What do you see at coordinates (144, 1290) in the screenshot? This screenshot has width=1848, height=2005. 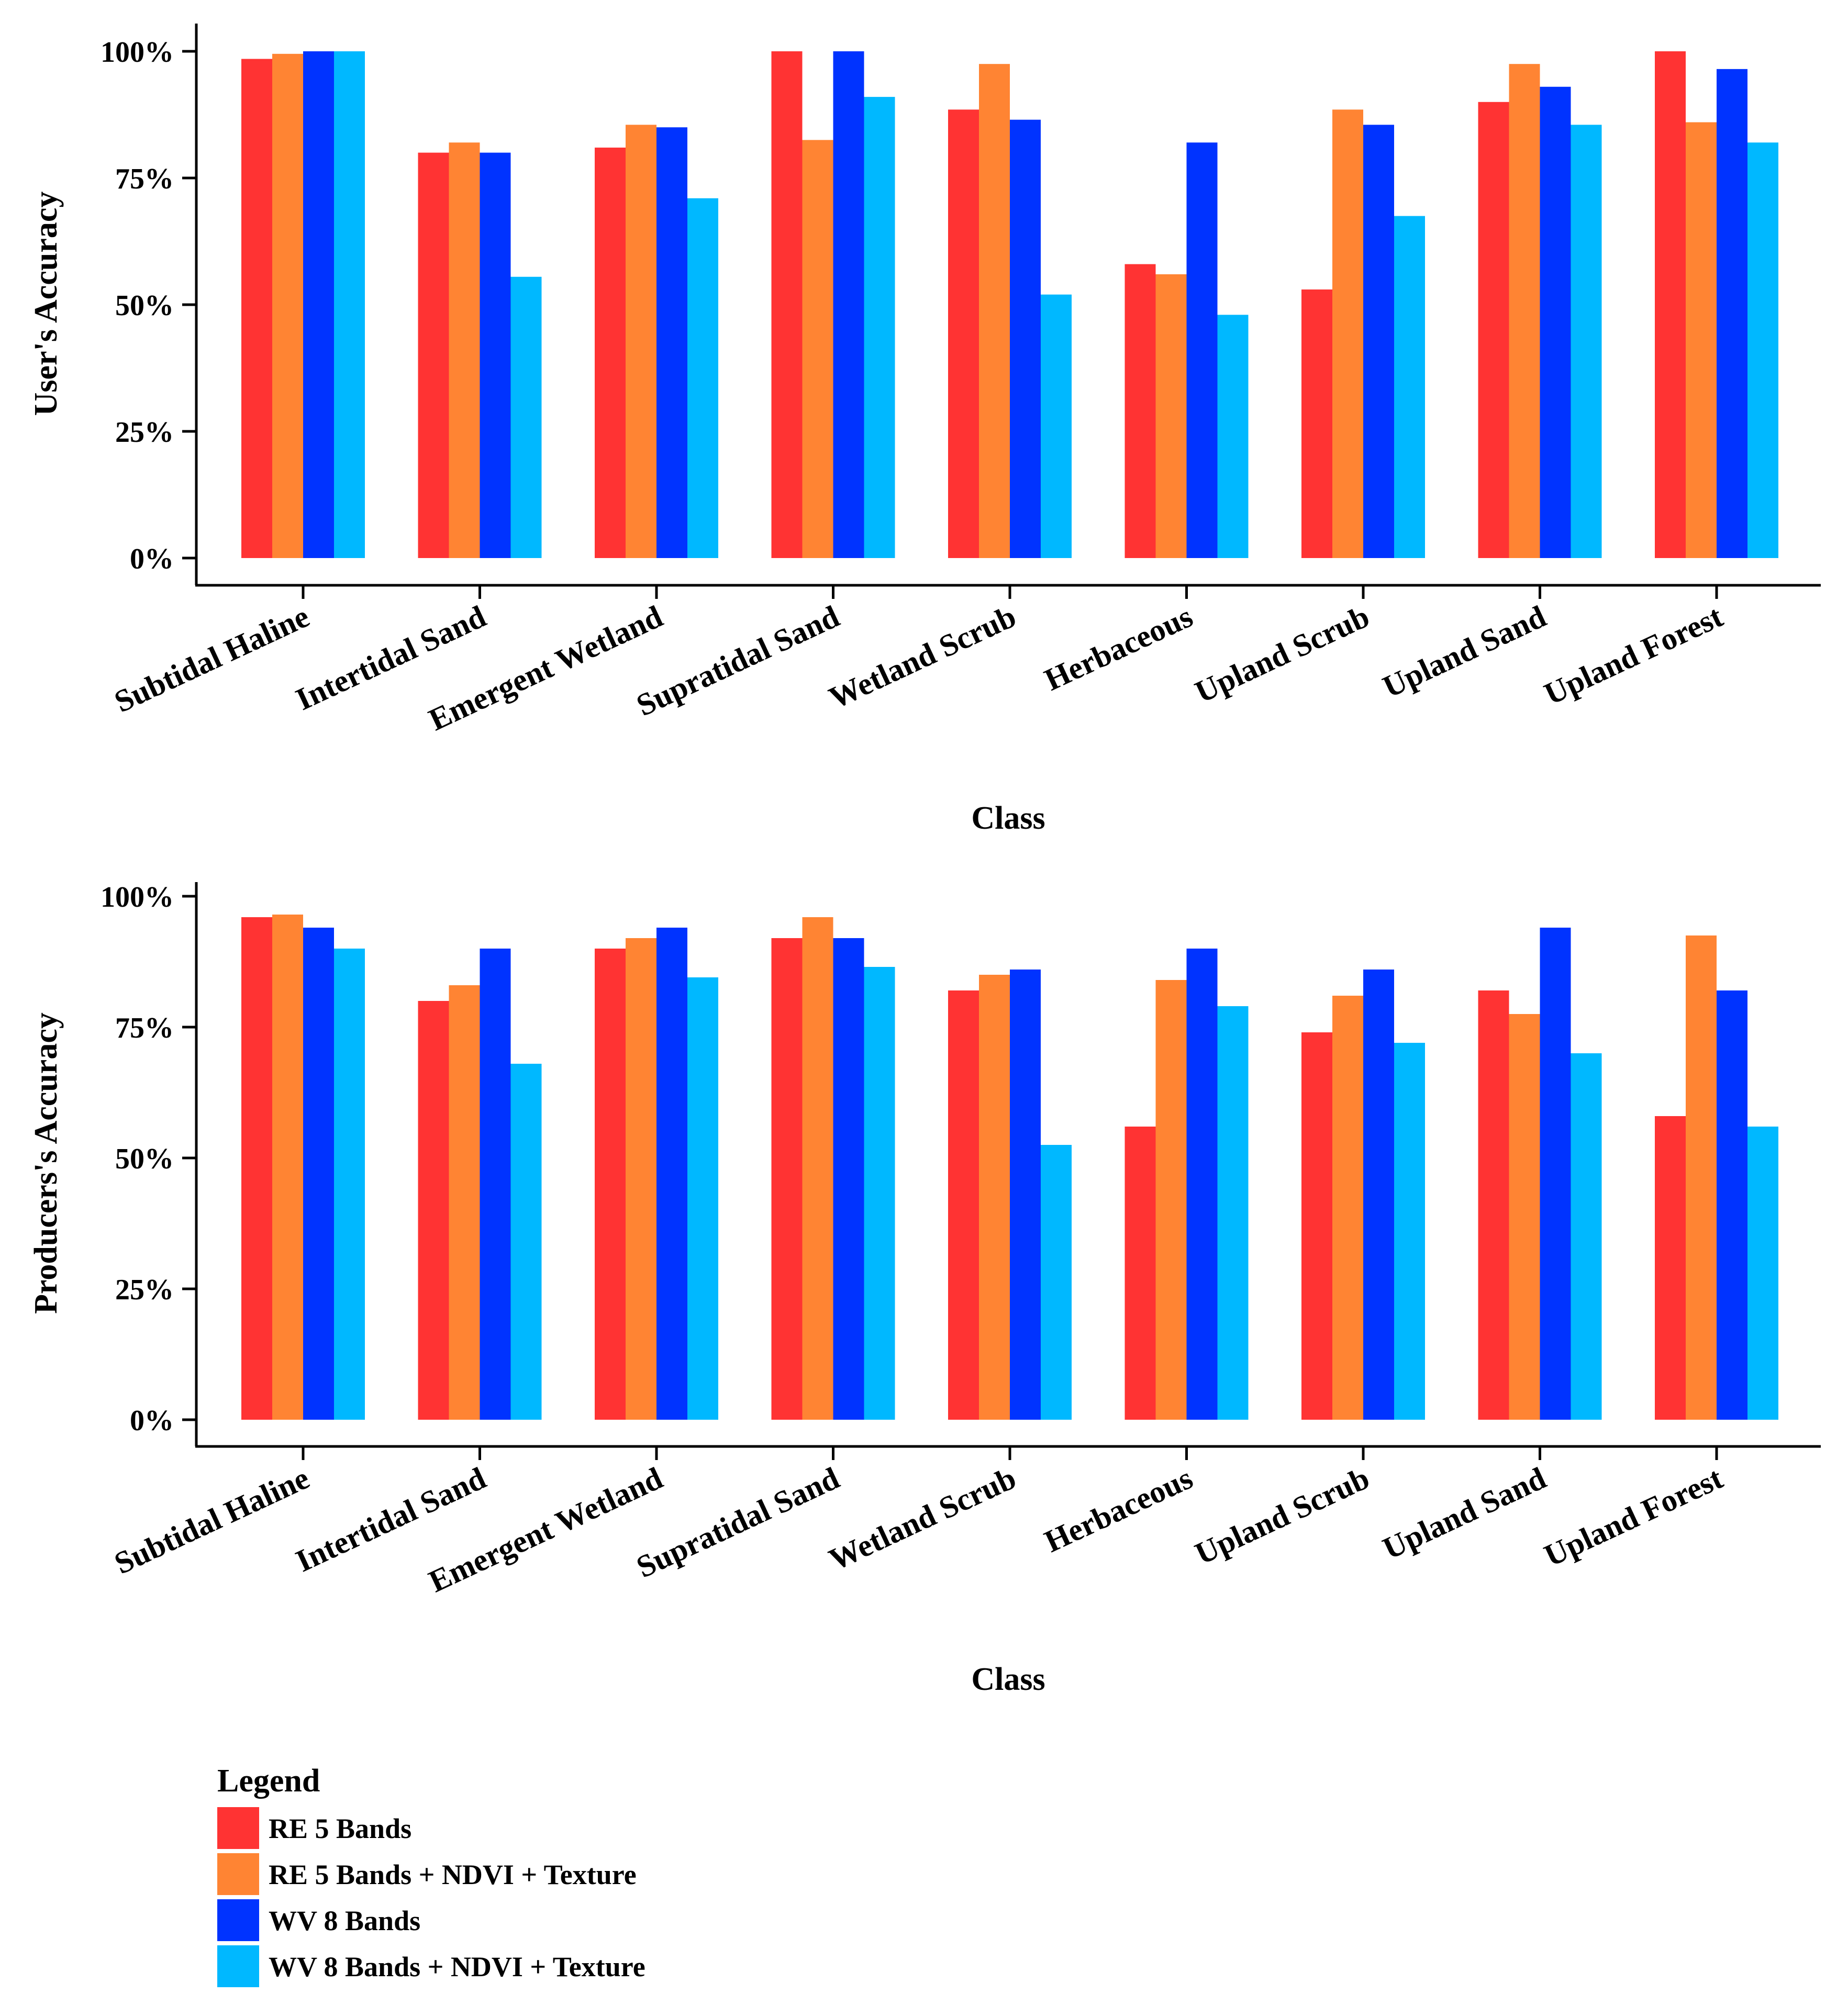 I see `y-tick-label: 25%` at bounding box center [144, 1290].